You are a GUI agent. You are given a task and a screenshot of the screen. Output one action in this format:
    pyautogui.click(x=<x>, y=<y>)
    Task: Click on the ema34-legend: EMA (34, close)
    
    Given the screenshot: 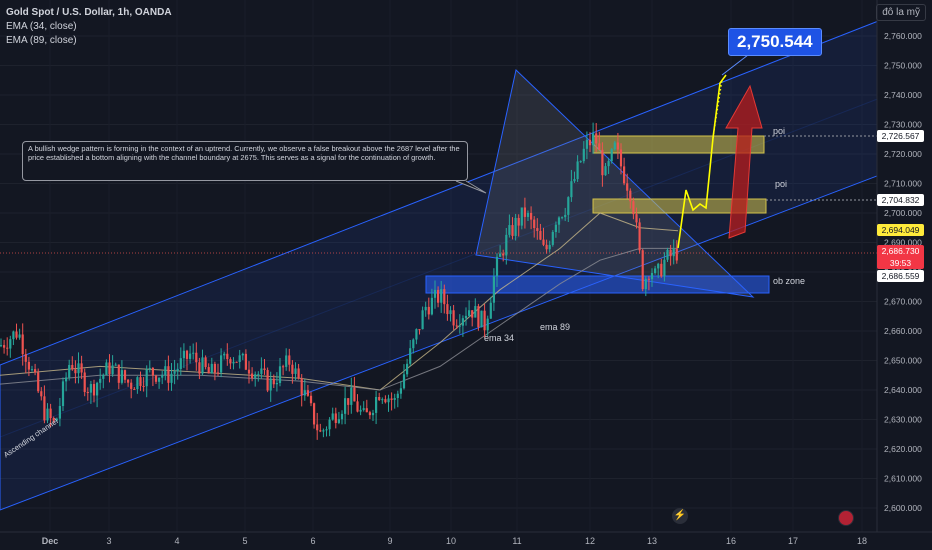 What is the action you would take?
    pyautogui.click(x=41, y=26)
    